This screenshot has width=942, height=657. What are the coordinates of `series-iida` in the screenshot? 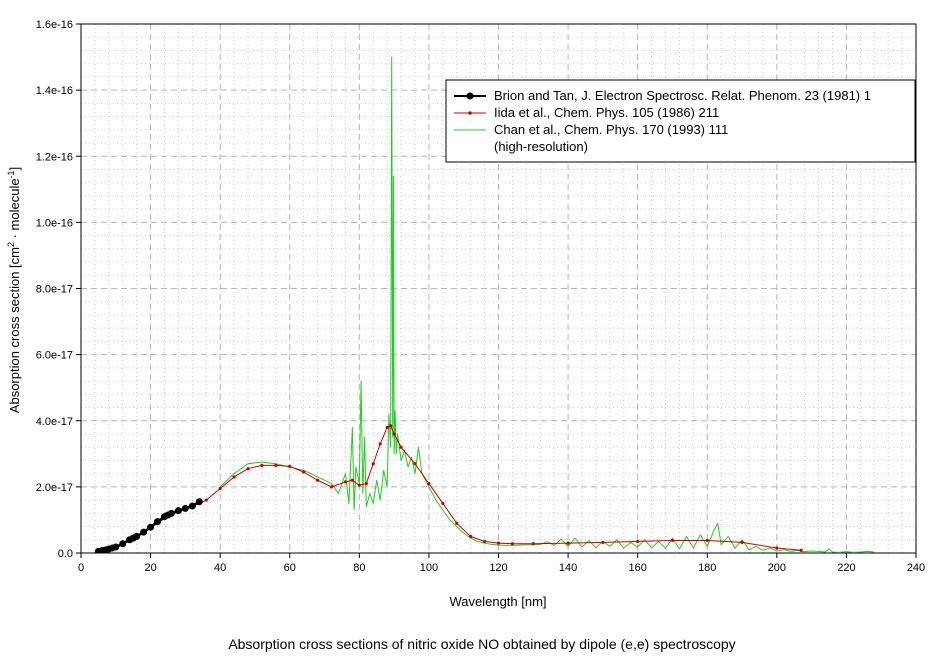 It's located at (449, 488).